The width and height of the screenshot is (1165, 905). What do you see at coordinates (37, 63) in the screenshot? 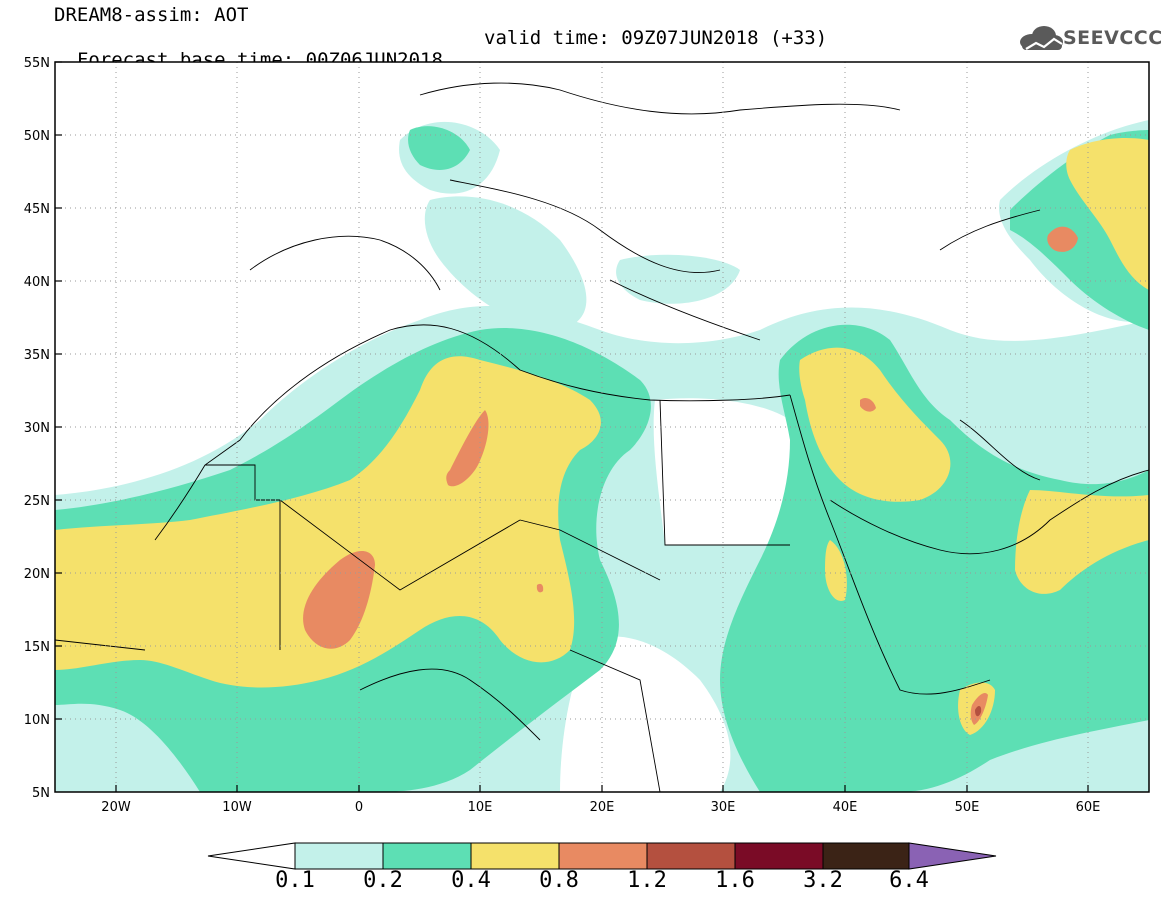
I see `lat-label: 55N` at bounding box center [37, 63].